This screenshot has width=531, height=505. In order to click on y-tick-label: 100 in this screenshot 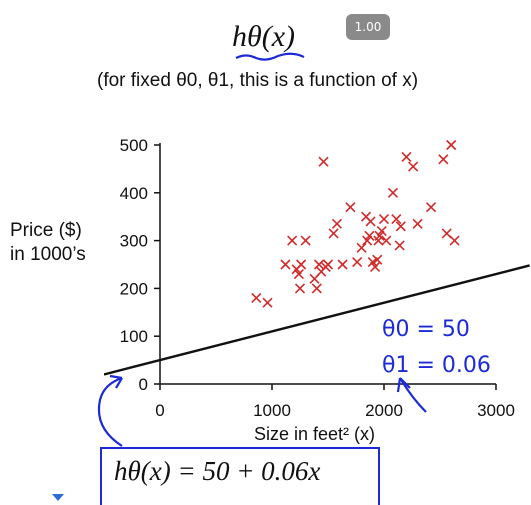, I will do `click(134, 336)`.